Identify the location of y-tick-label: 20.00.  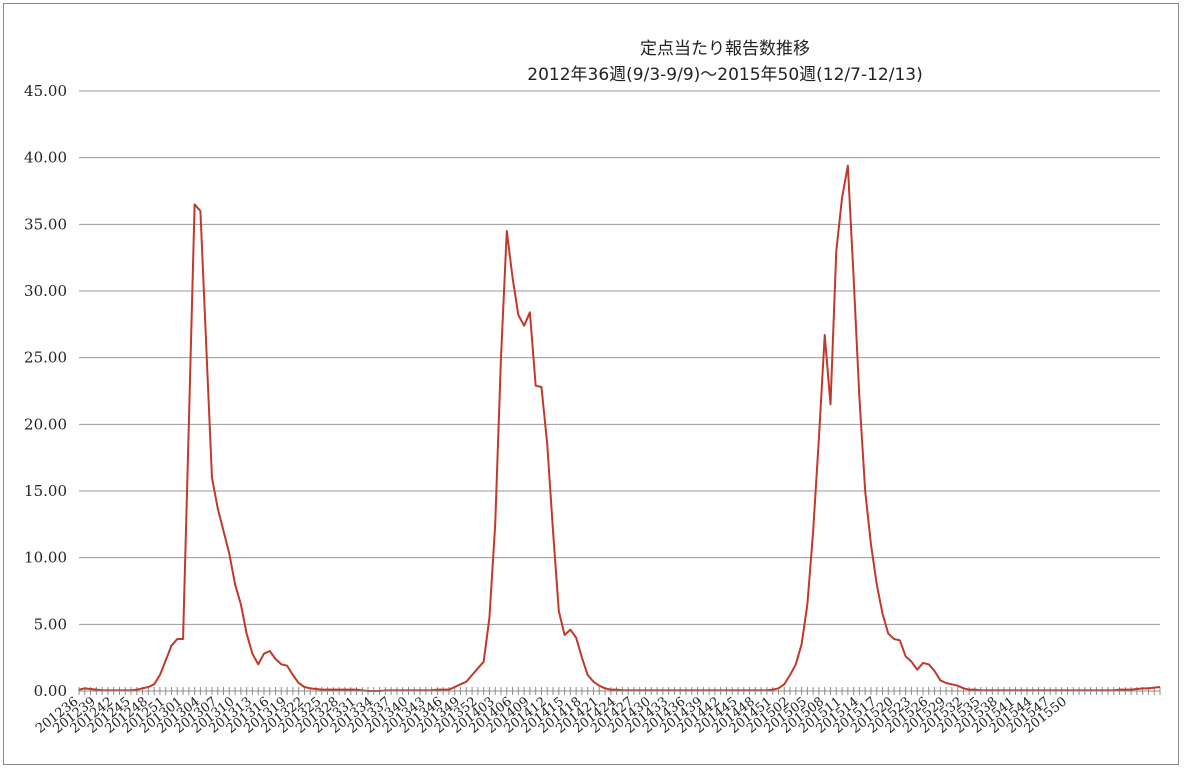
(45, 424).